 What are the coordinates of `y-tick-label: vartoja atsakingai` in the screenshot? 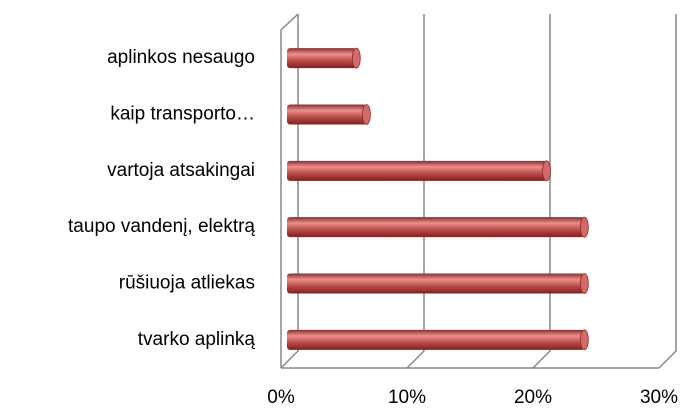 It's located at (181, 170).